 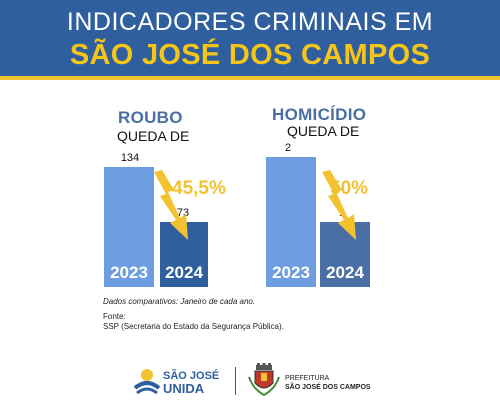 What do you see at coordinates (184, 388) in the screenshot?
I see `sao-jose-unida-line2: UNIDA` at bounding box center [184, 388].